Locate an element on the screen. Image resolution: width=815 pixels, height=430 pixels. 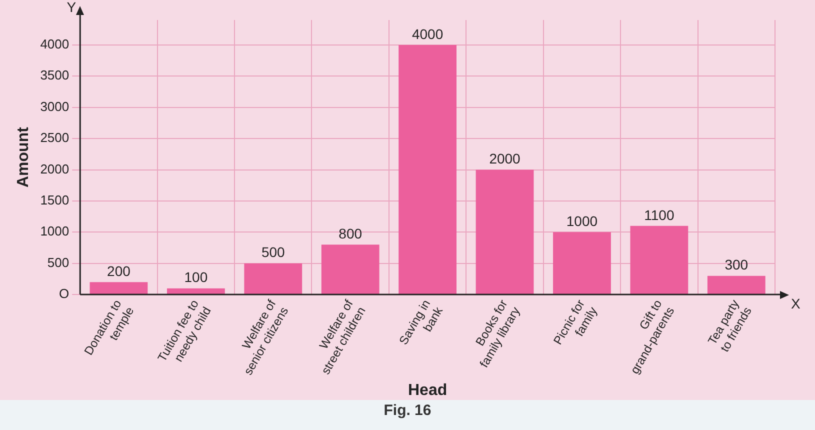
caption: Fig. 16 is located at coordinates (407, 410).